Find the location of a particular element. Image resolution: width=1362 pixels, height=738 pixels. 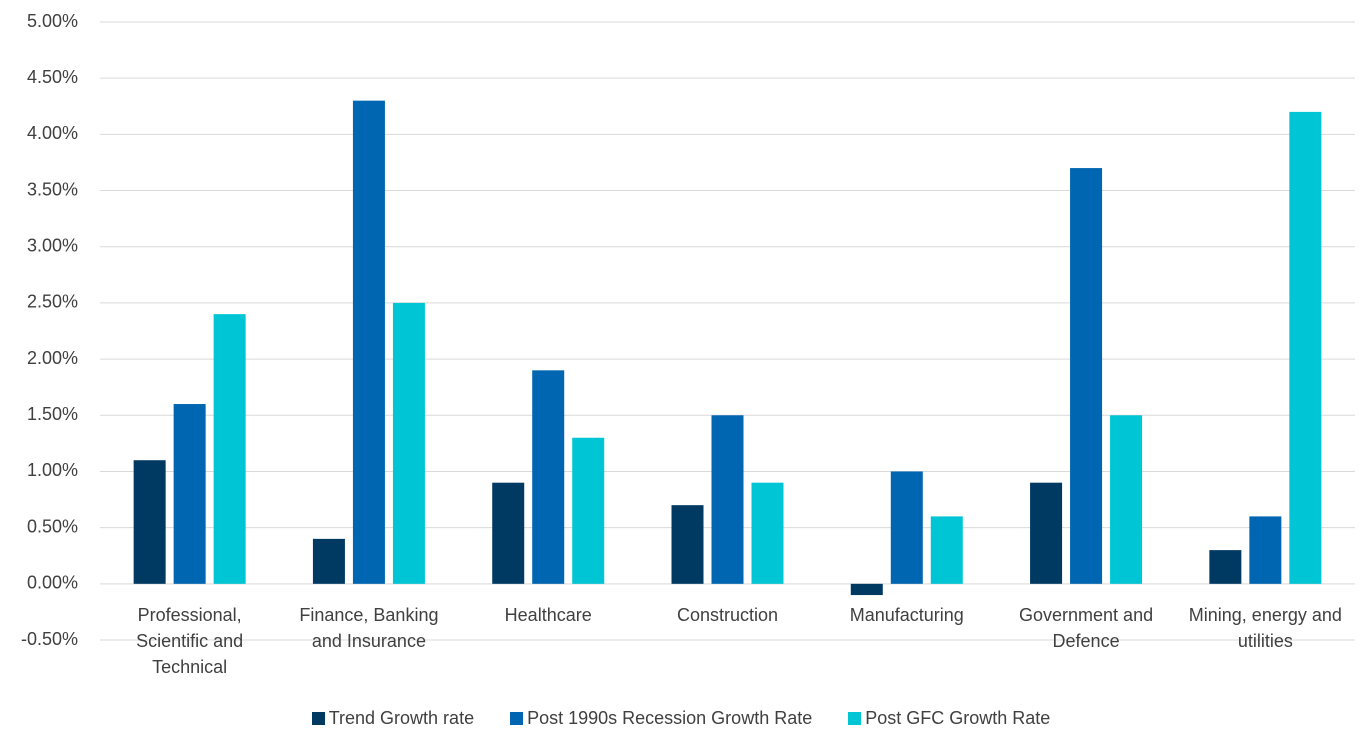

y-tick-label: 3.50% is located at coordinates (52, 189).